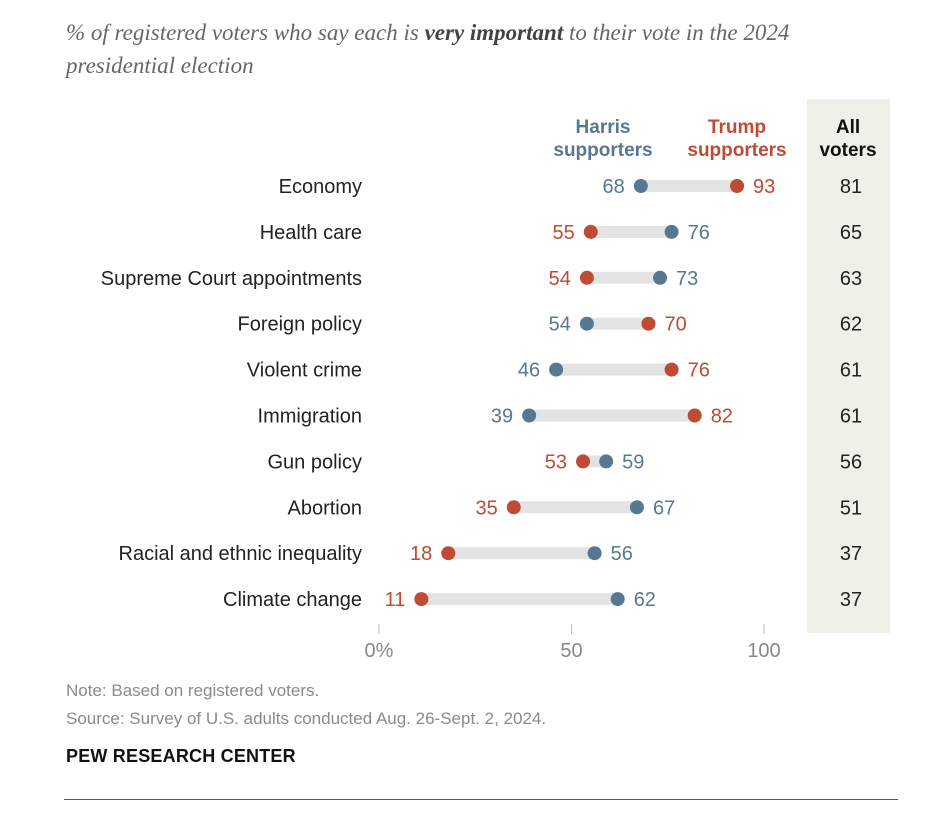  I want to click on category-label: Abortion, so click(325, 508).